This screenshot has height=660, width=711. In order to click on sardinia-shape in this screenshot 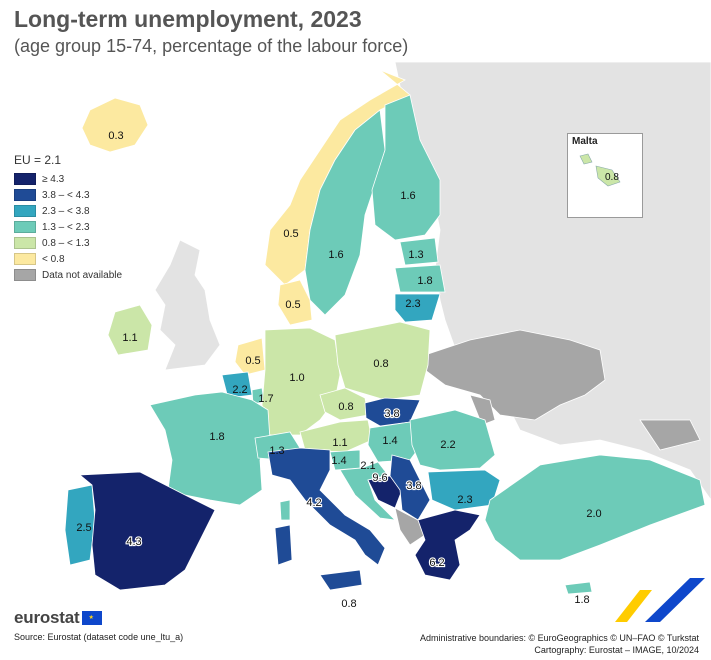, I will do `click(283, 545)`.